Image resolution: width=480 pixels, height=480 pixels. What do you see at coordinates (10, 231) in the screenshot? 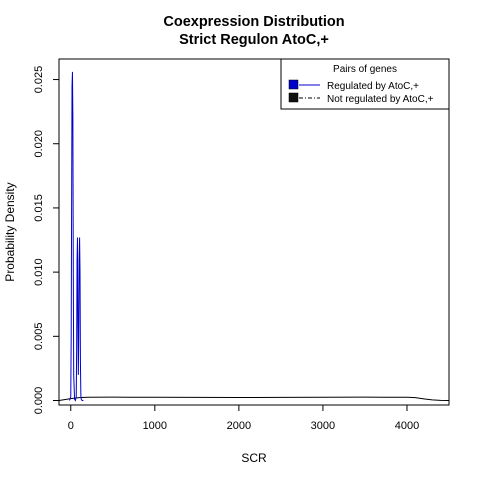
I see `y-axis-label: Probability Density` at bounding box center [10, 231].